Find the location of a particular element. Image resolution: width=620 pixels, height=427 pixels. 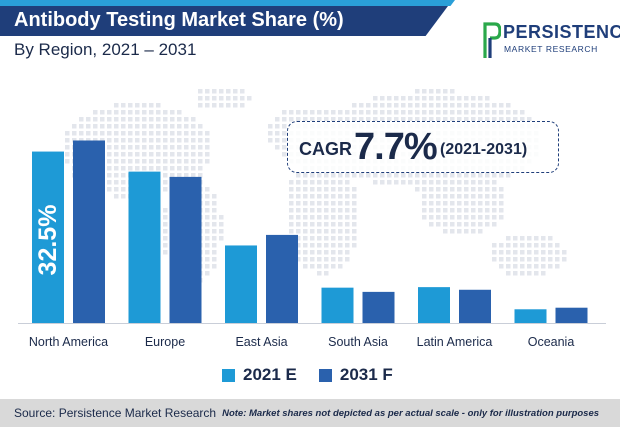

bar-south-asia-2021-e is located at coordinates (337, 305).